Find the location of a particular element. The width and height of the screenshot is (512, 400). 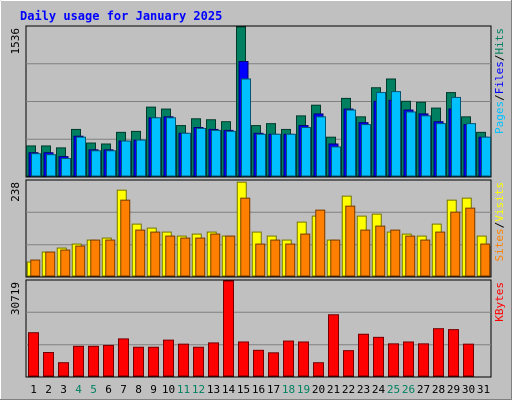

x-tick-label-day-9: 9 is located at coordinates (153, 389).